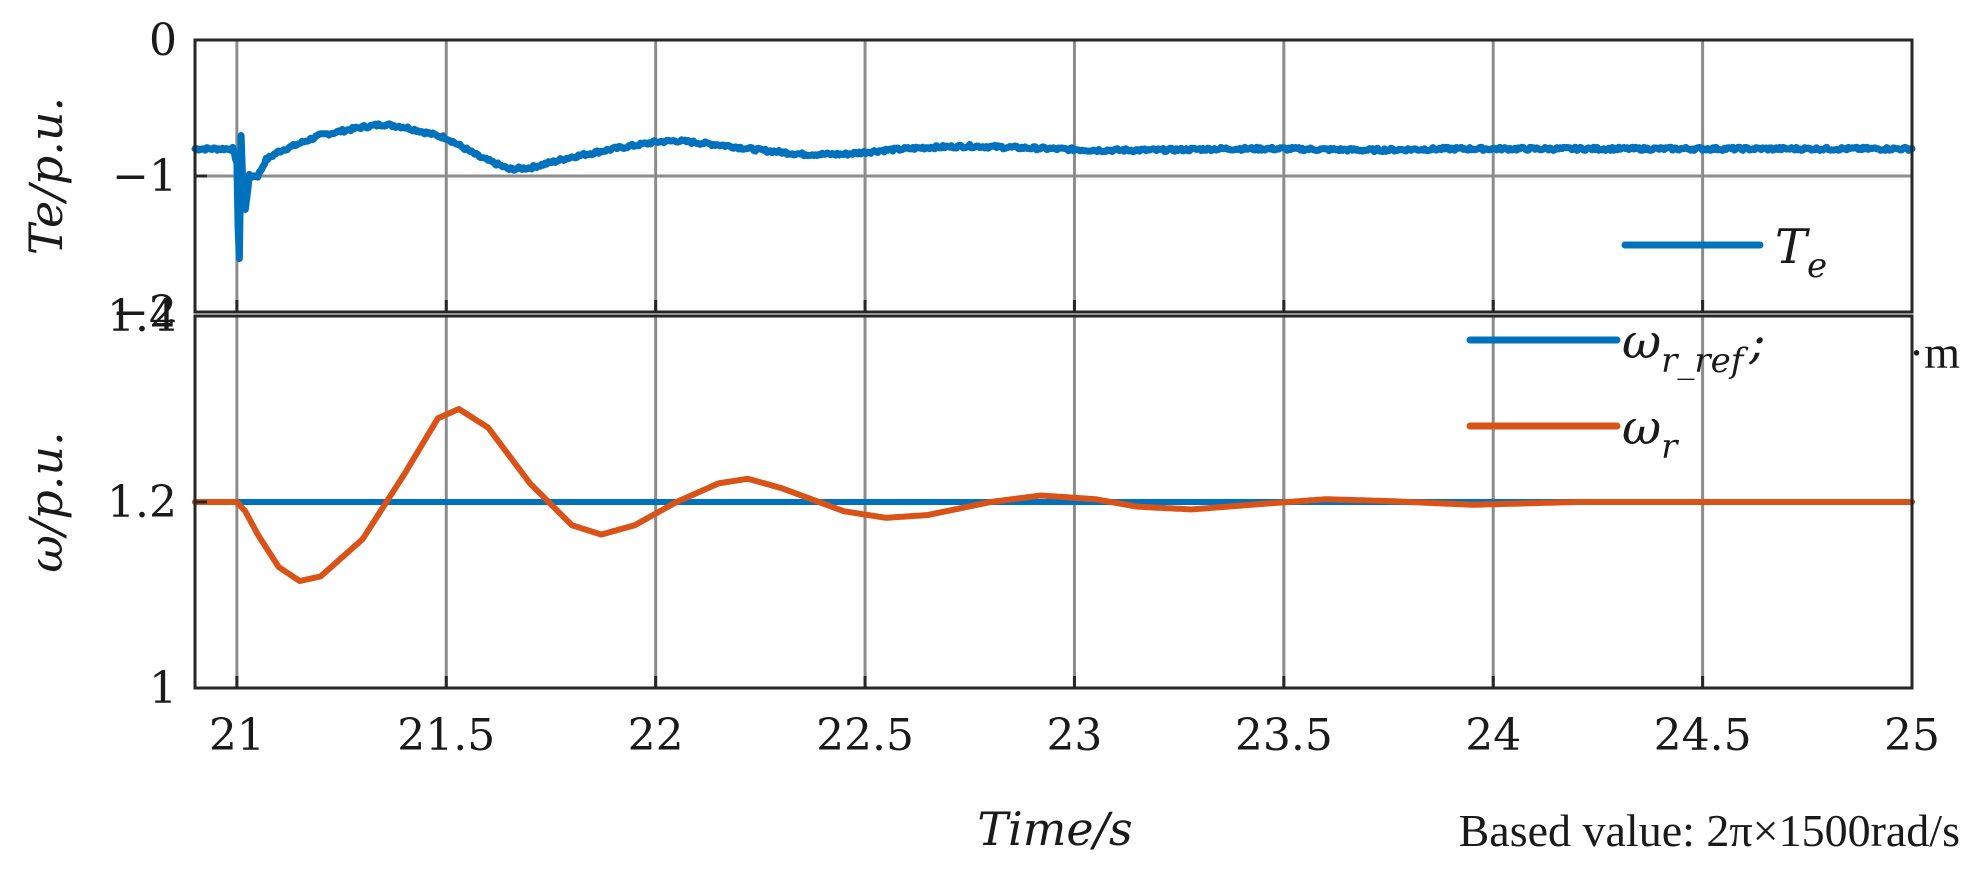 Image resolution: width=1969 pixels, height=881 pixels. What do you see at coordinates (1493, 735) in the screenshot?
I see `x-tick-label: 24` at bounding box center [1493, 735].